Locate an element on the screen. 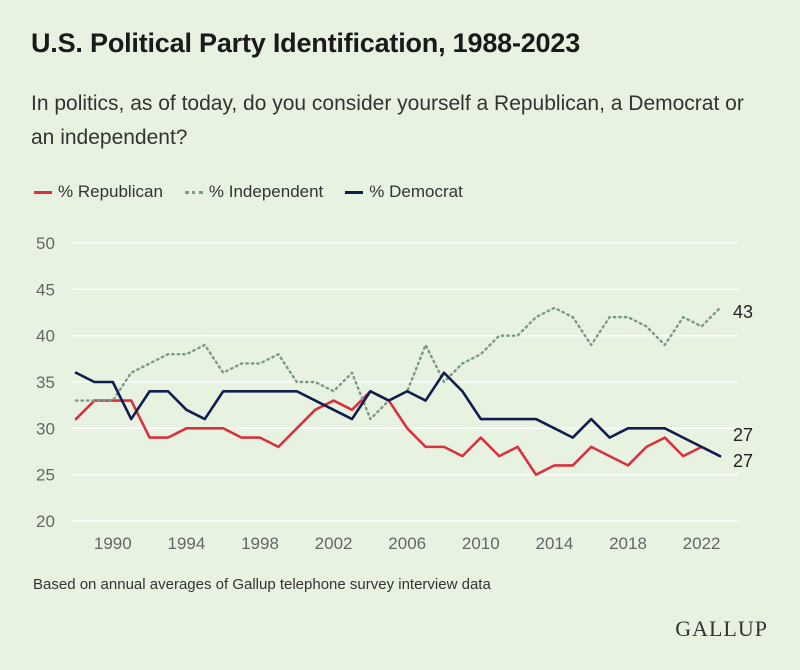 The width and height of the screenshot is (800, 670). x-tick-label-2002: 2002 is located at coordinates (334, 543).